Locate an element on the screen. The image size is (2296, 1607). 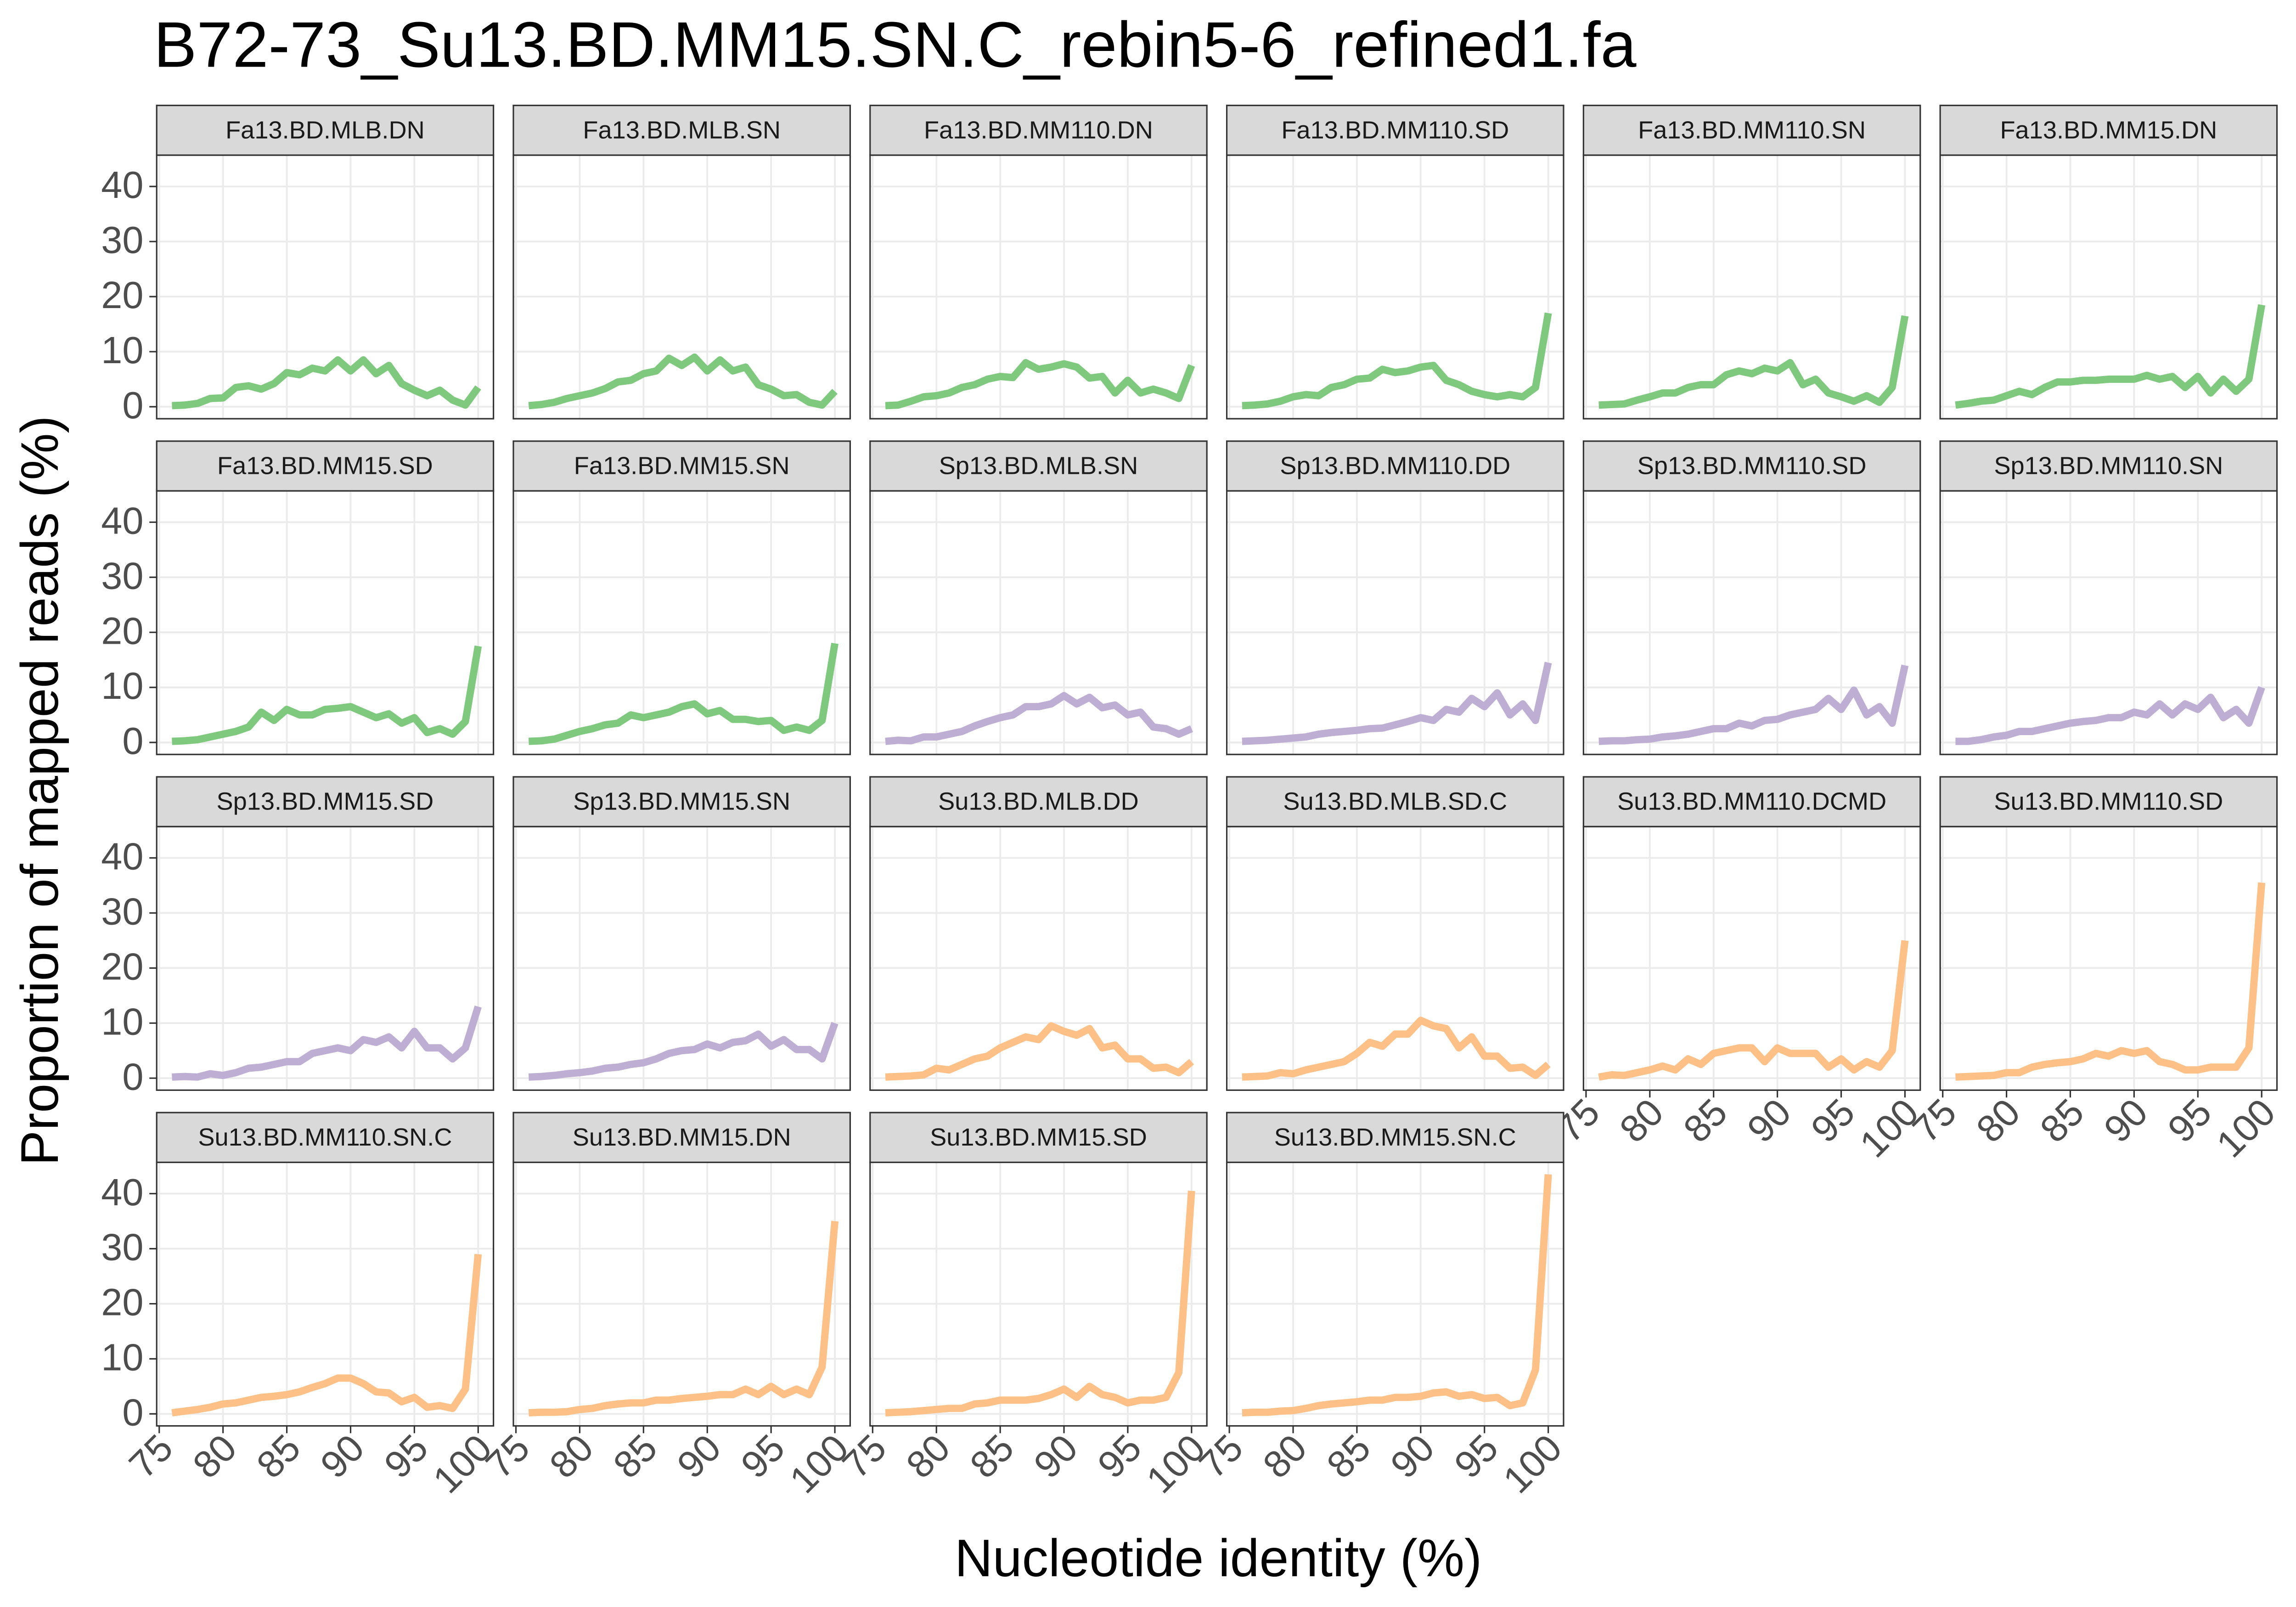
x-axis-title: Nucleotide identity (%) is located at coordinates (1218, 1558).